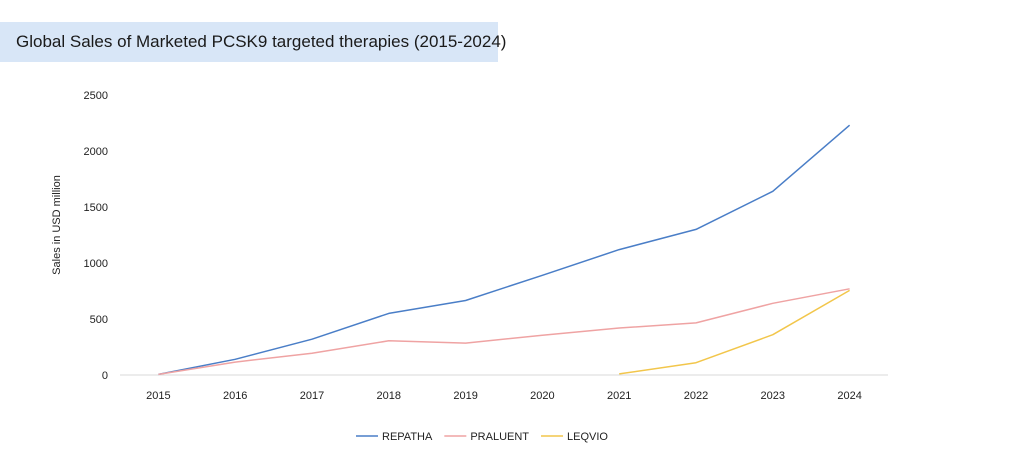 The image size is (1024, 462). What do you see at coordinates (96, 96) in the screenshot?
I see `y-tick-label: 2500` at bounding box center [96, 96].